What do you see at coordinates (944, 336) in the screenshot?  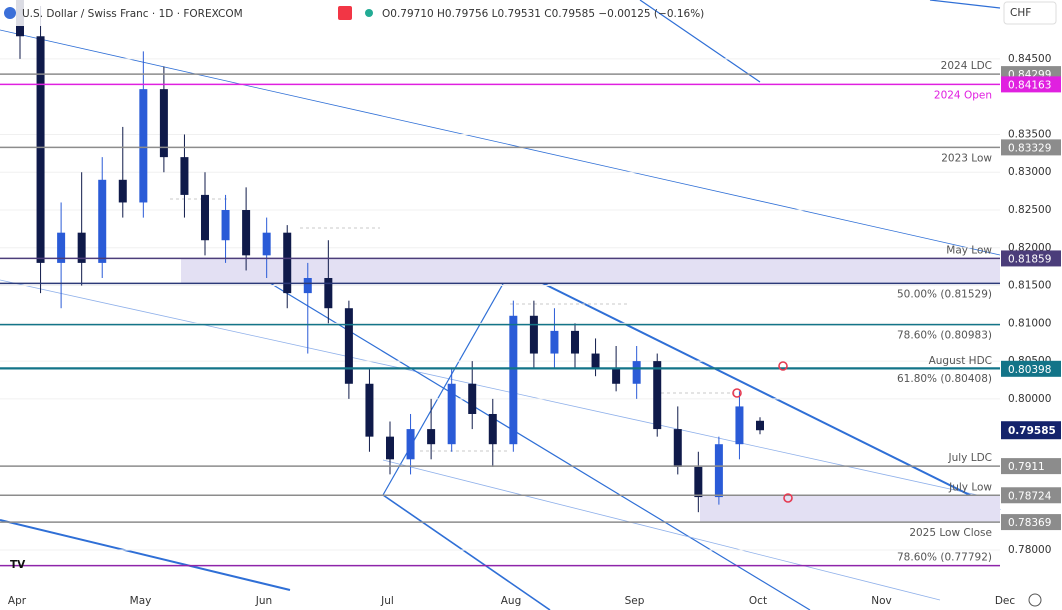 I see `level-label: 78.60% (0.80983)` at bounding box center [944, 336].